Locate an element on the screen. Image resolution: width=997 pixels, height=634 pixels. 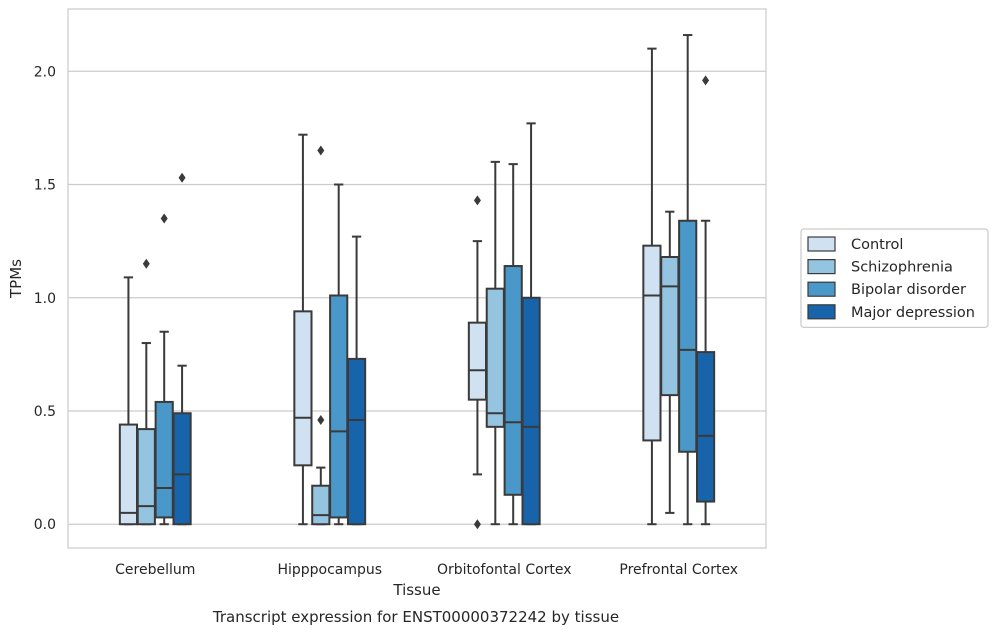
x-tick-label: Orbitofontal Cortex is located at coordinates (504, 570).